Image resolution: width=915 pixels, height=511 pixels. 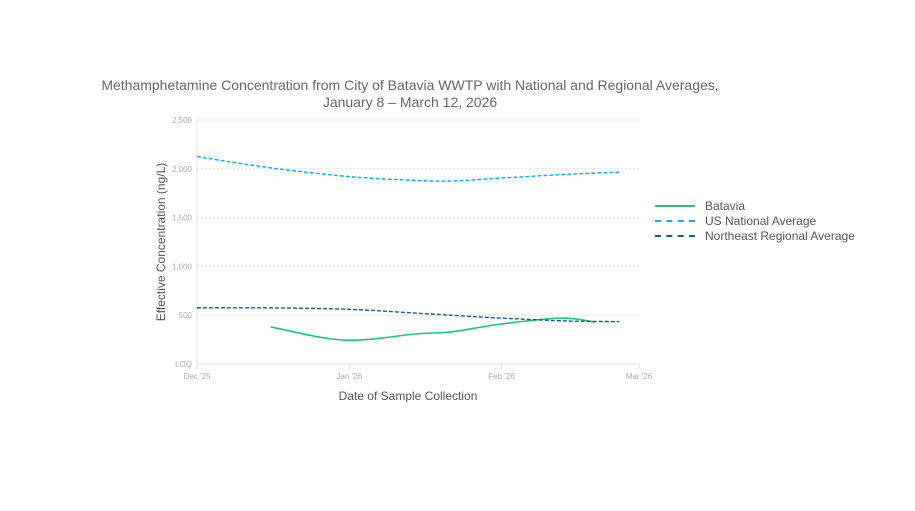 I want to click on legend-item-batavia: Batavia, so click(x=755, y=205).